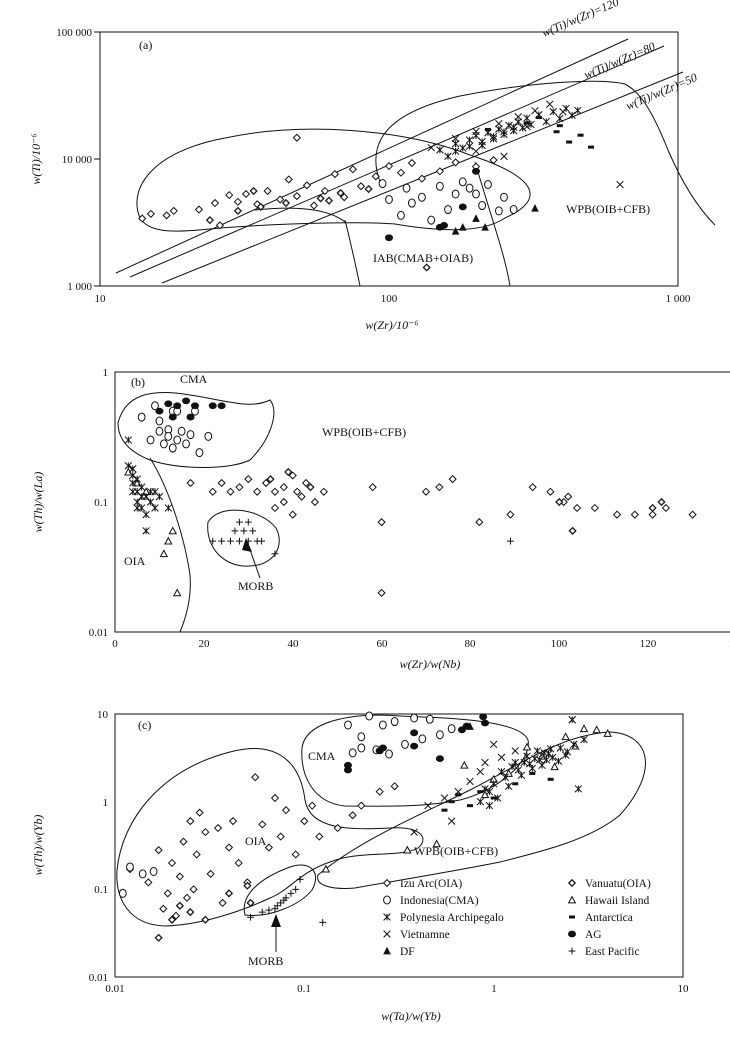 The height and width of the screenshot is (1050, 730). What do you see at coordinates (101, 299) in the screenshot?
I see `panel-a-xtick-0: 10` at bounding box center [101, 299].